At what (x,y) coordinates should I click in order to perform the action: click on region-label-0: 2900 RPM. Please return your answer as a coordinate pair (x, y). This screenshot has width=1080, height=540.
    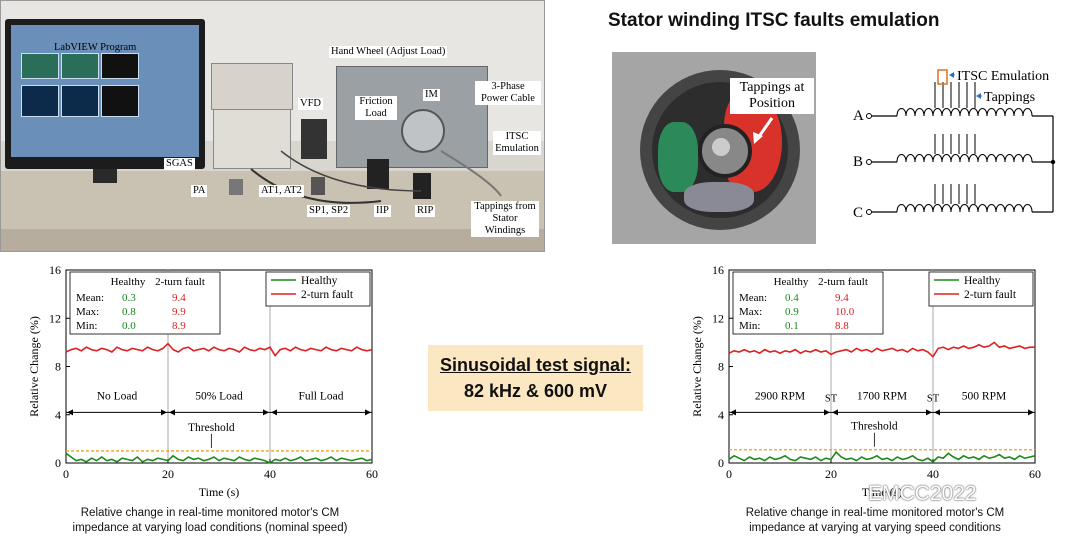
    Looking at the image, I should click on (780, 396).